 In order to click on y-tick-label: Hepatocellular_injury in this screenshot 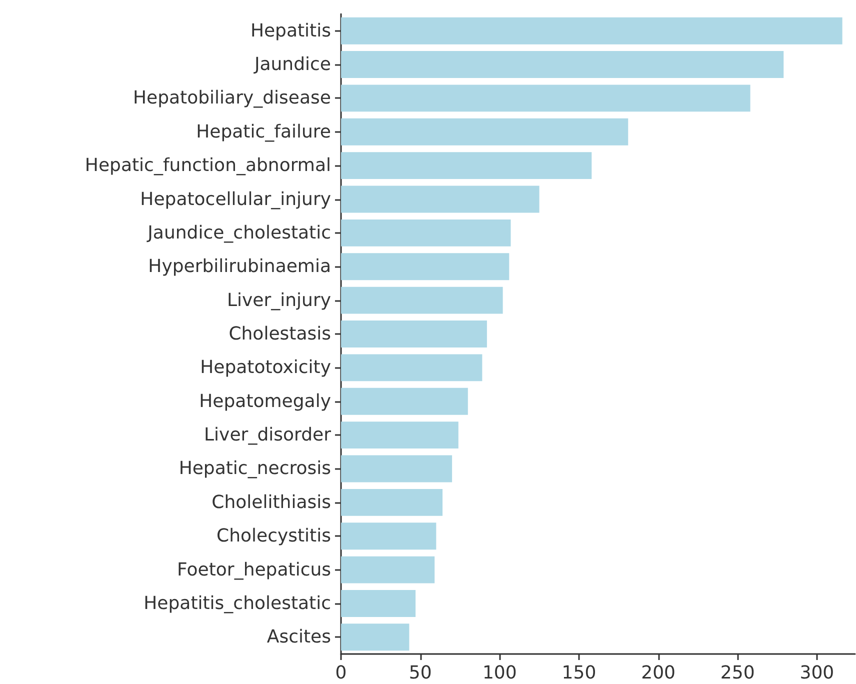, I will do `click(236, 199)`.